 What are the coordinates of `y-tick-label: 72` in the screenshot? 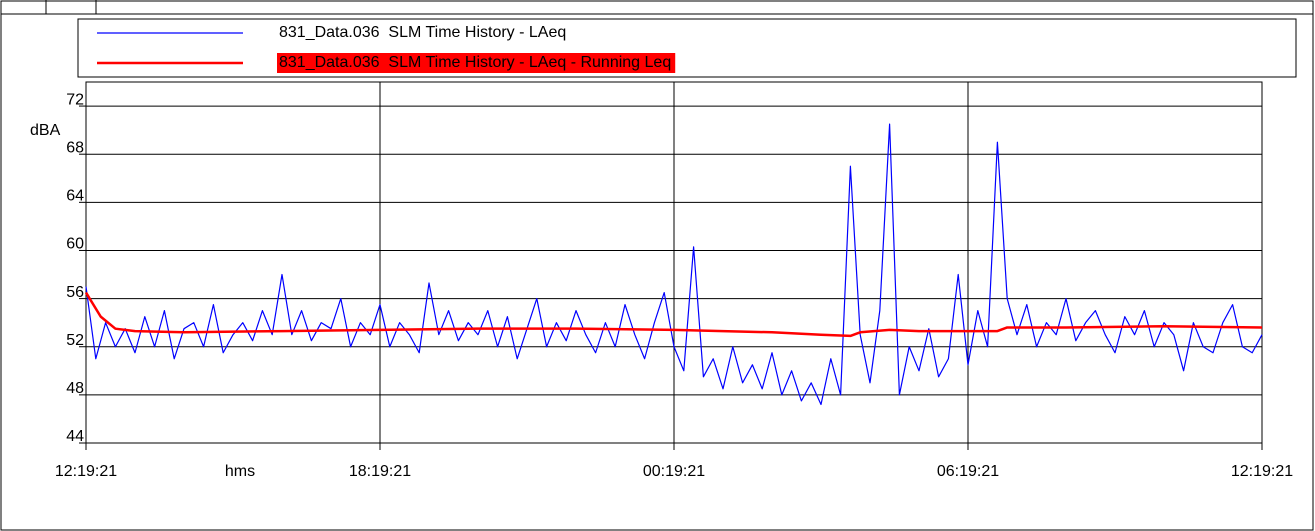 It's located at (75, 99).